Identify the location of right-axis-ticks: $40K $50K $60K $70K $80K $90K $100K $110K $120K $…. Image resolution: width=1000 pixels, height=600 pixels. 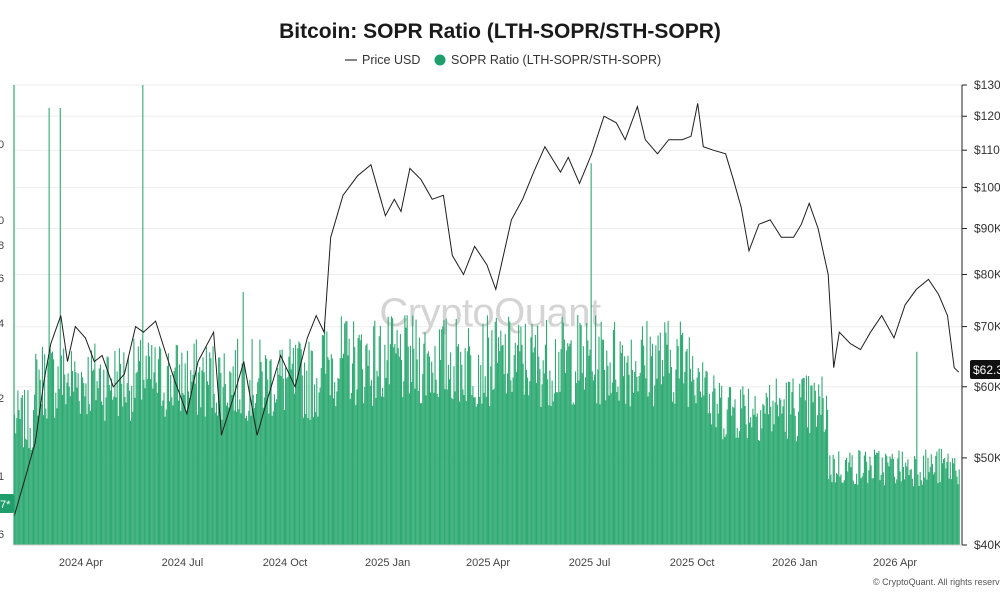
(981, 315).